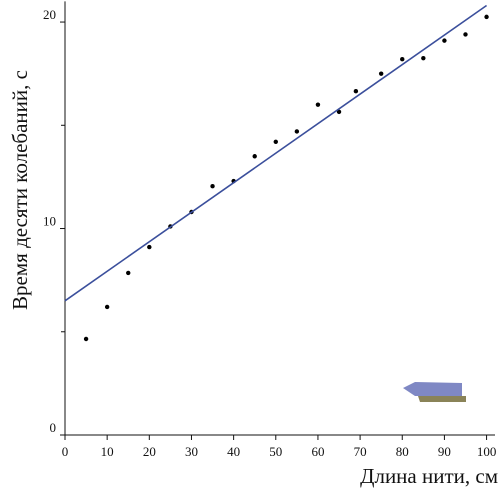 Image resolution: width=502 pixels, height=491 pixels. Describe the element at coordinates (434, 392) in the screenshot. I see `pencil` at that location.